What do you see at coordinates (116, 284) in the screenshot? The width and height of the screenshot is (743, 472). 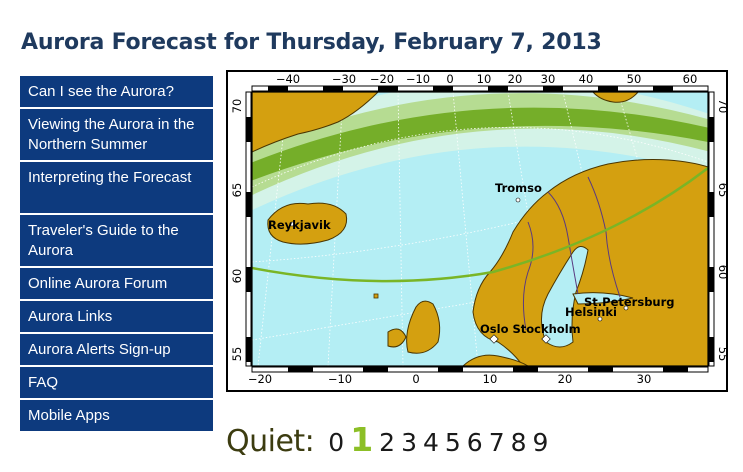 I see `nav-online-forum: Online Aurora Forum` at bounding box center [116, 284].